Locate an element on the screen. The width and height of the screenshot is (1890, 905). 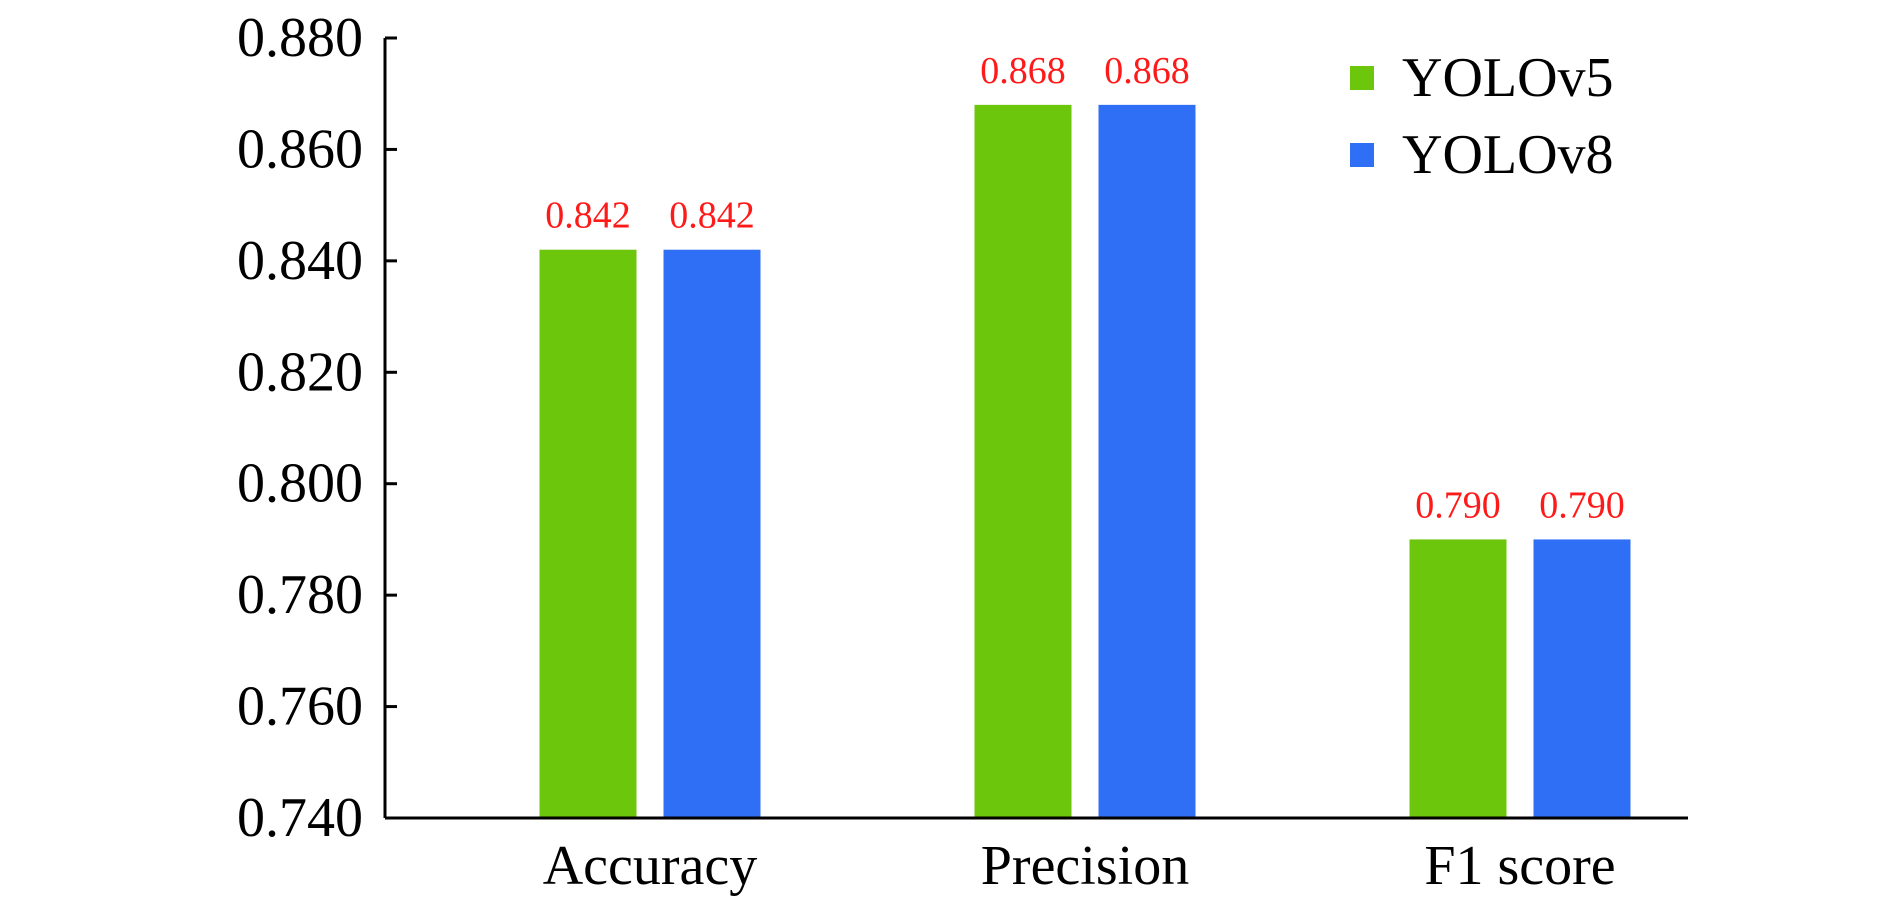
bar-yolov5-f1-score is located at coordinates (1458, 678).